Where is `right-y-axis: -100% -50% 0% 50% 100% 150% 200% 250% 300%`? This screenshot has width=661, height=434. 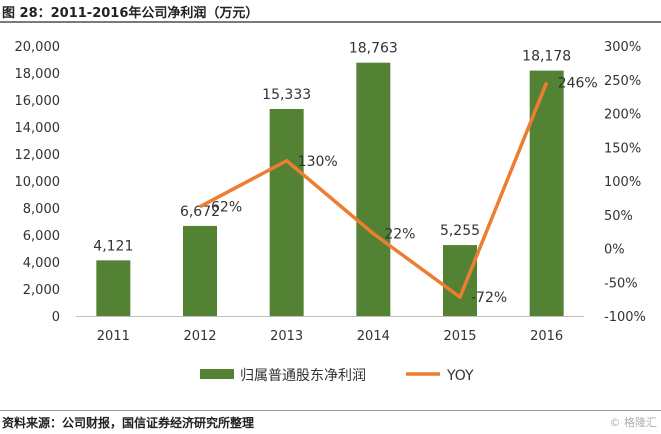
right-y-axis: -100% -50% 0% 50% 100% 150% 200% 250% 300% is located at coordinates (625, 182).